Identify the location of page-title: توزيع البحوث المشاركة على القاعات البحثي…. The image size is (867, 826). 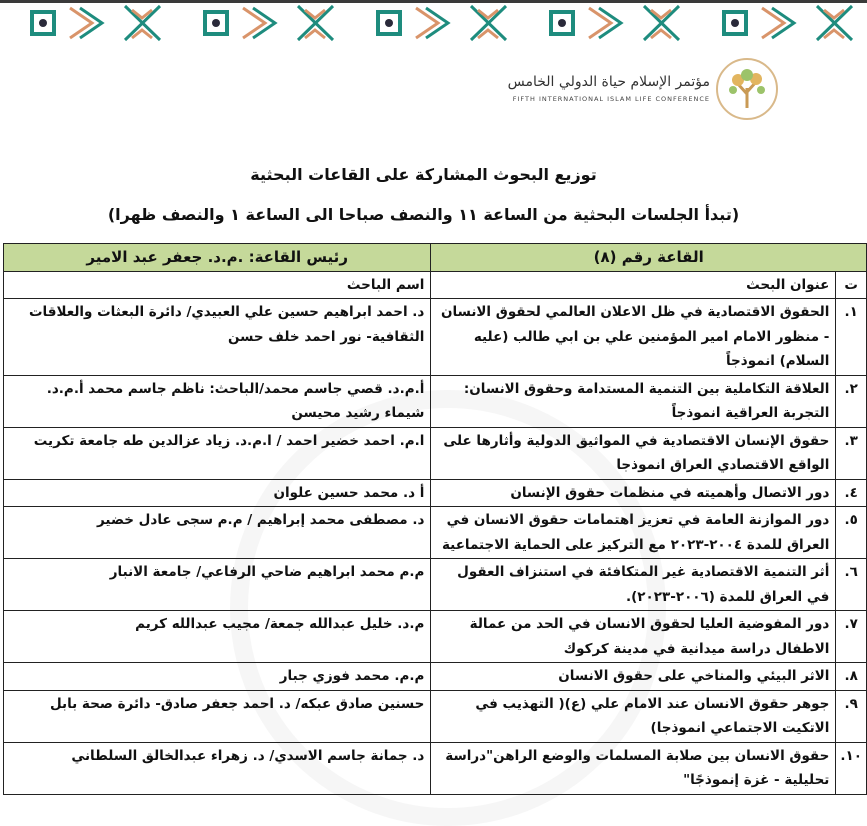
(423, 174).